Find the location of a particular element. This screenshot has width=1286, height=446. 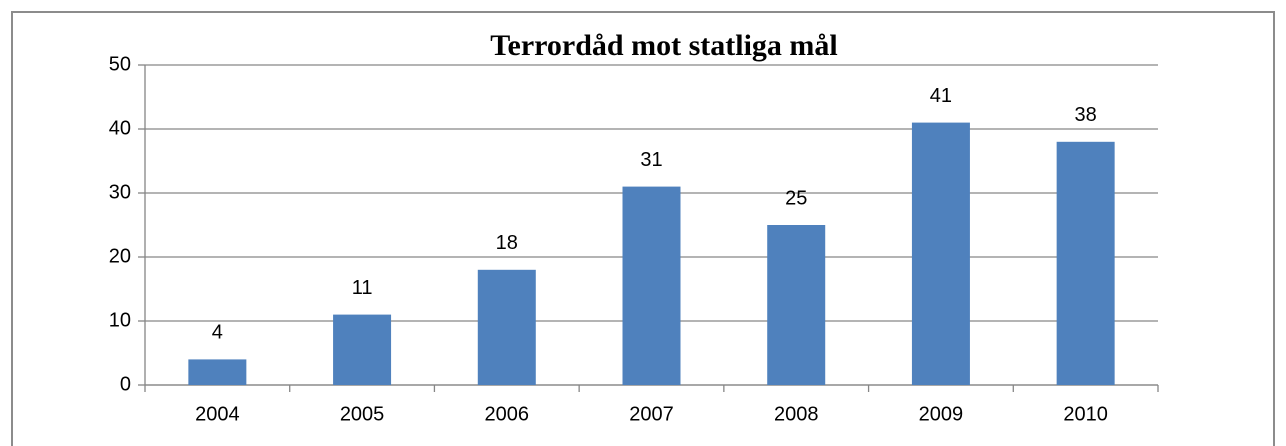

y-tick-label: 50 is located at coordinates (120, 64).